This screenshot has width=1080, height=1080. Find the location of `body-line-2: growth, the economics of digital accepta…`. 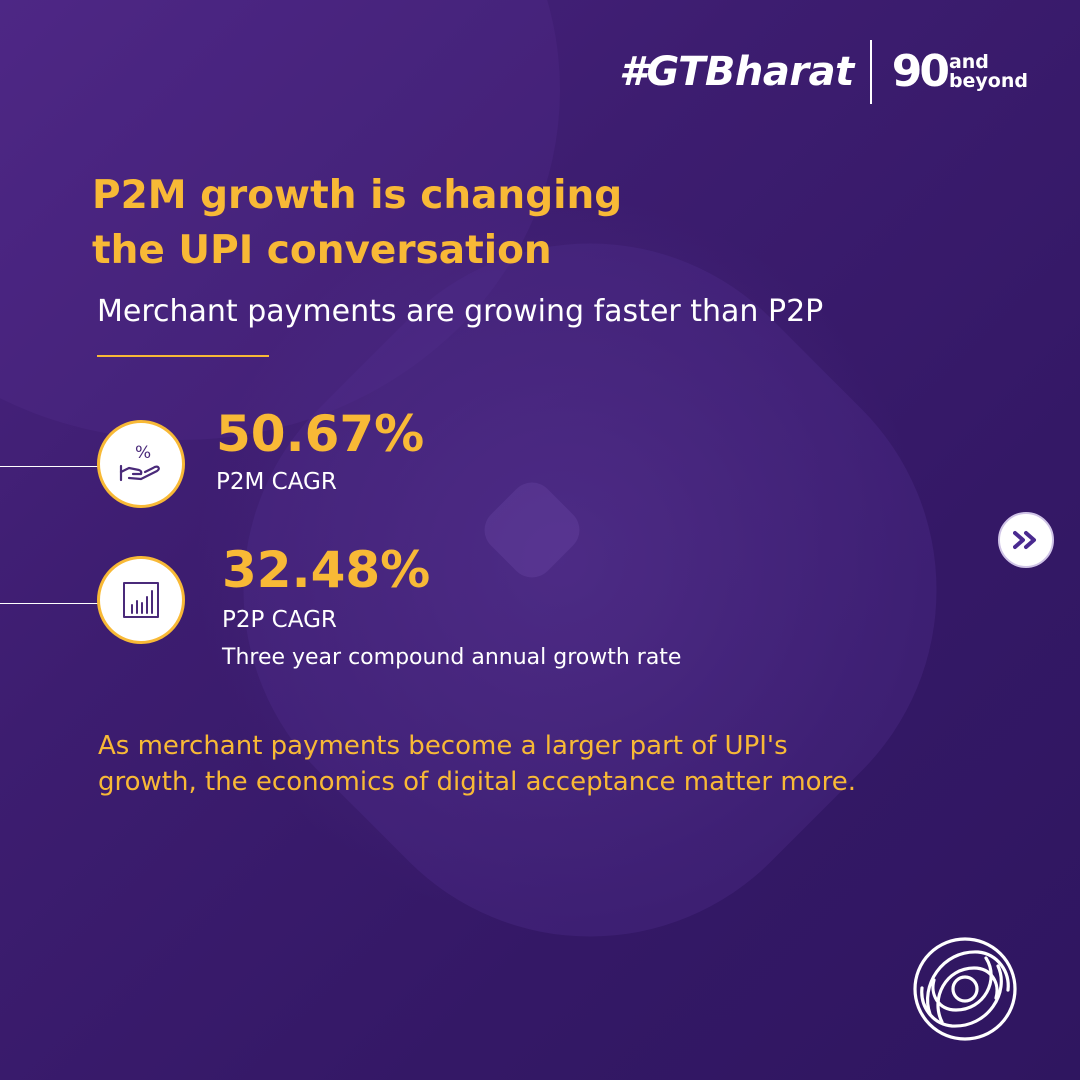

body-line-2: growth, the economics of digital accepta… is located at coordinates (477, 782).